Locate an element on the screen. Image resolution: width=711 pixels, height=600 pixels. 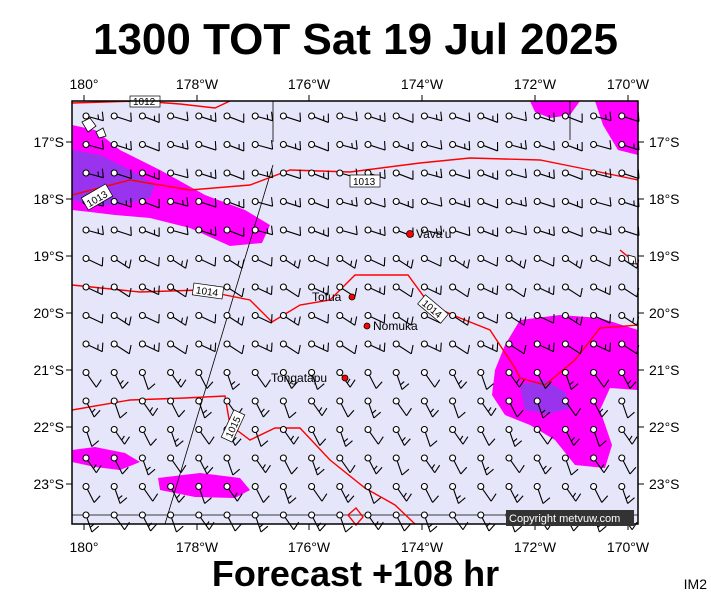
lon-label-bottom-172w: 172°W is located at coordinates (535, 547).